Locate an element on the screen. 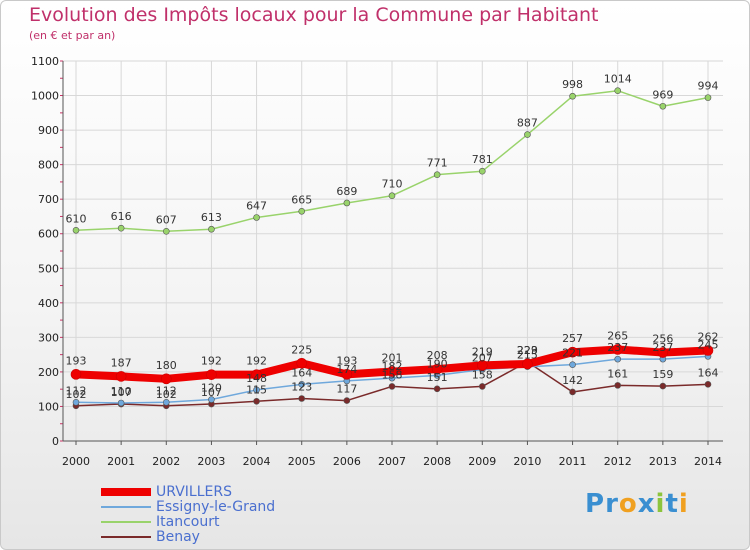 This screenshot has width=750, height=550. y-tick-label: 0 is located at coordinates (55, 441).